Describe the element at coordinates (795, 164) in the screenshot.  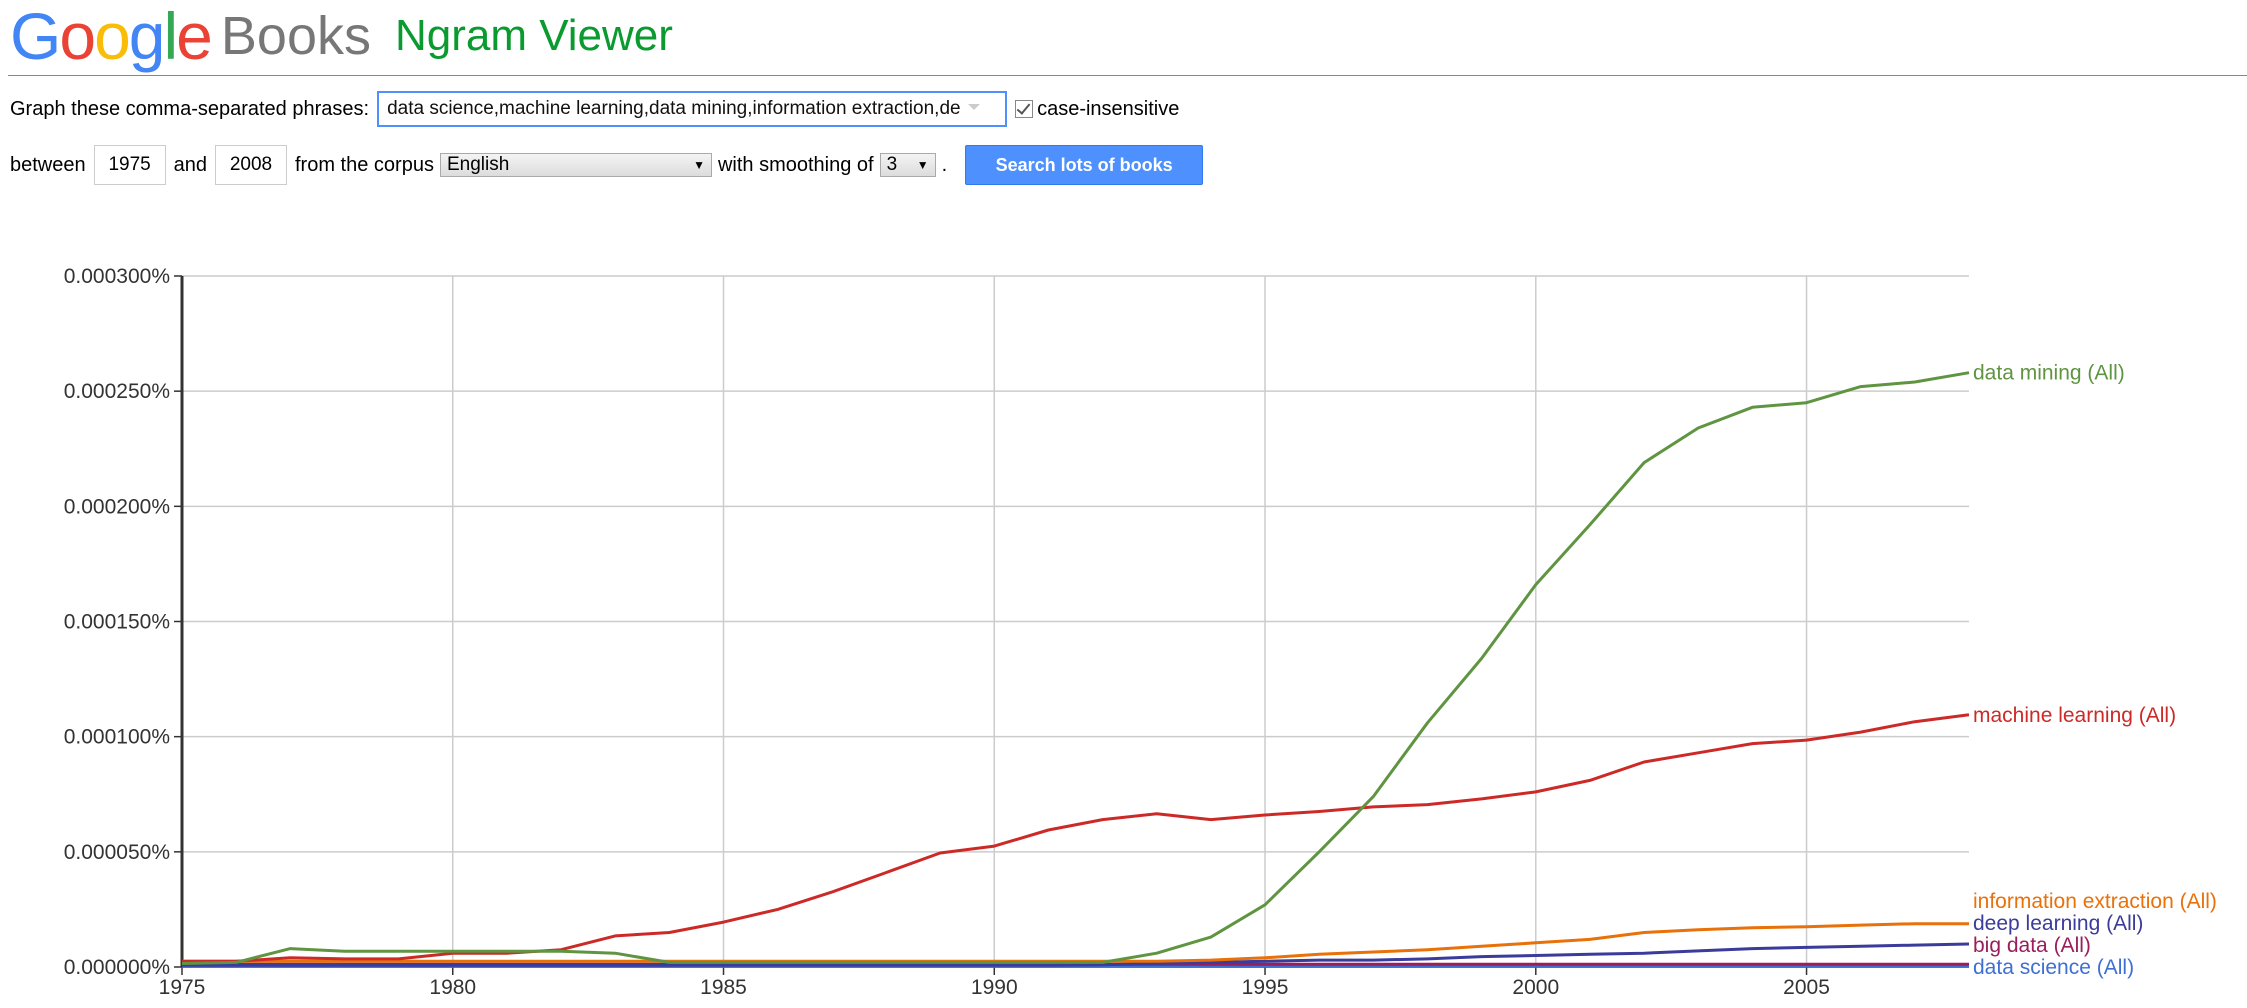
I see `smoothing-label: with smoothing of` at that location.